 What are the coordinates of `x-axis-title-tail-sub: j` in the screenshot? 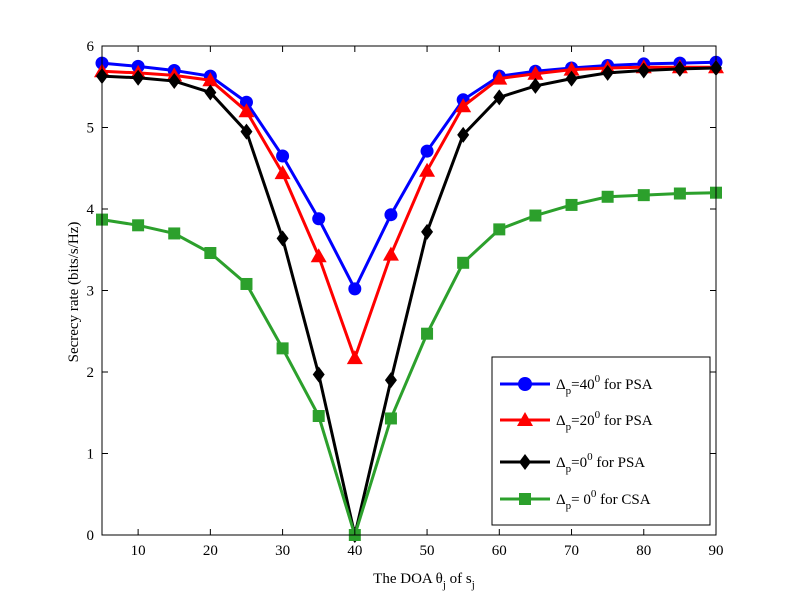 It's located at (473, 585).